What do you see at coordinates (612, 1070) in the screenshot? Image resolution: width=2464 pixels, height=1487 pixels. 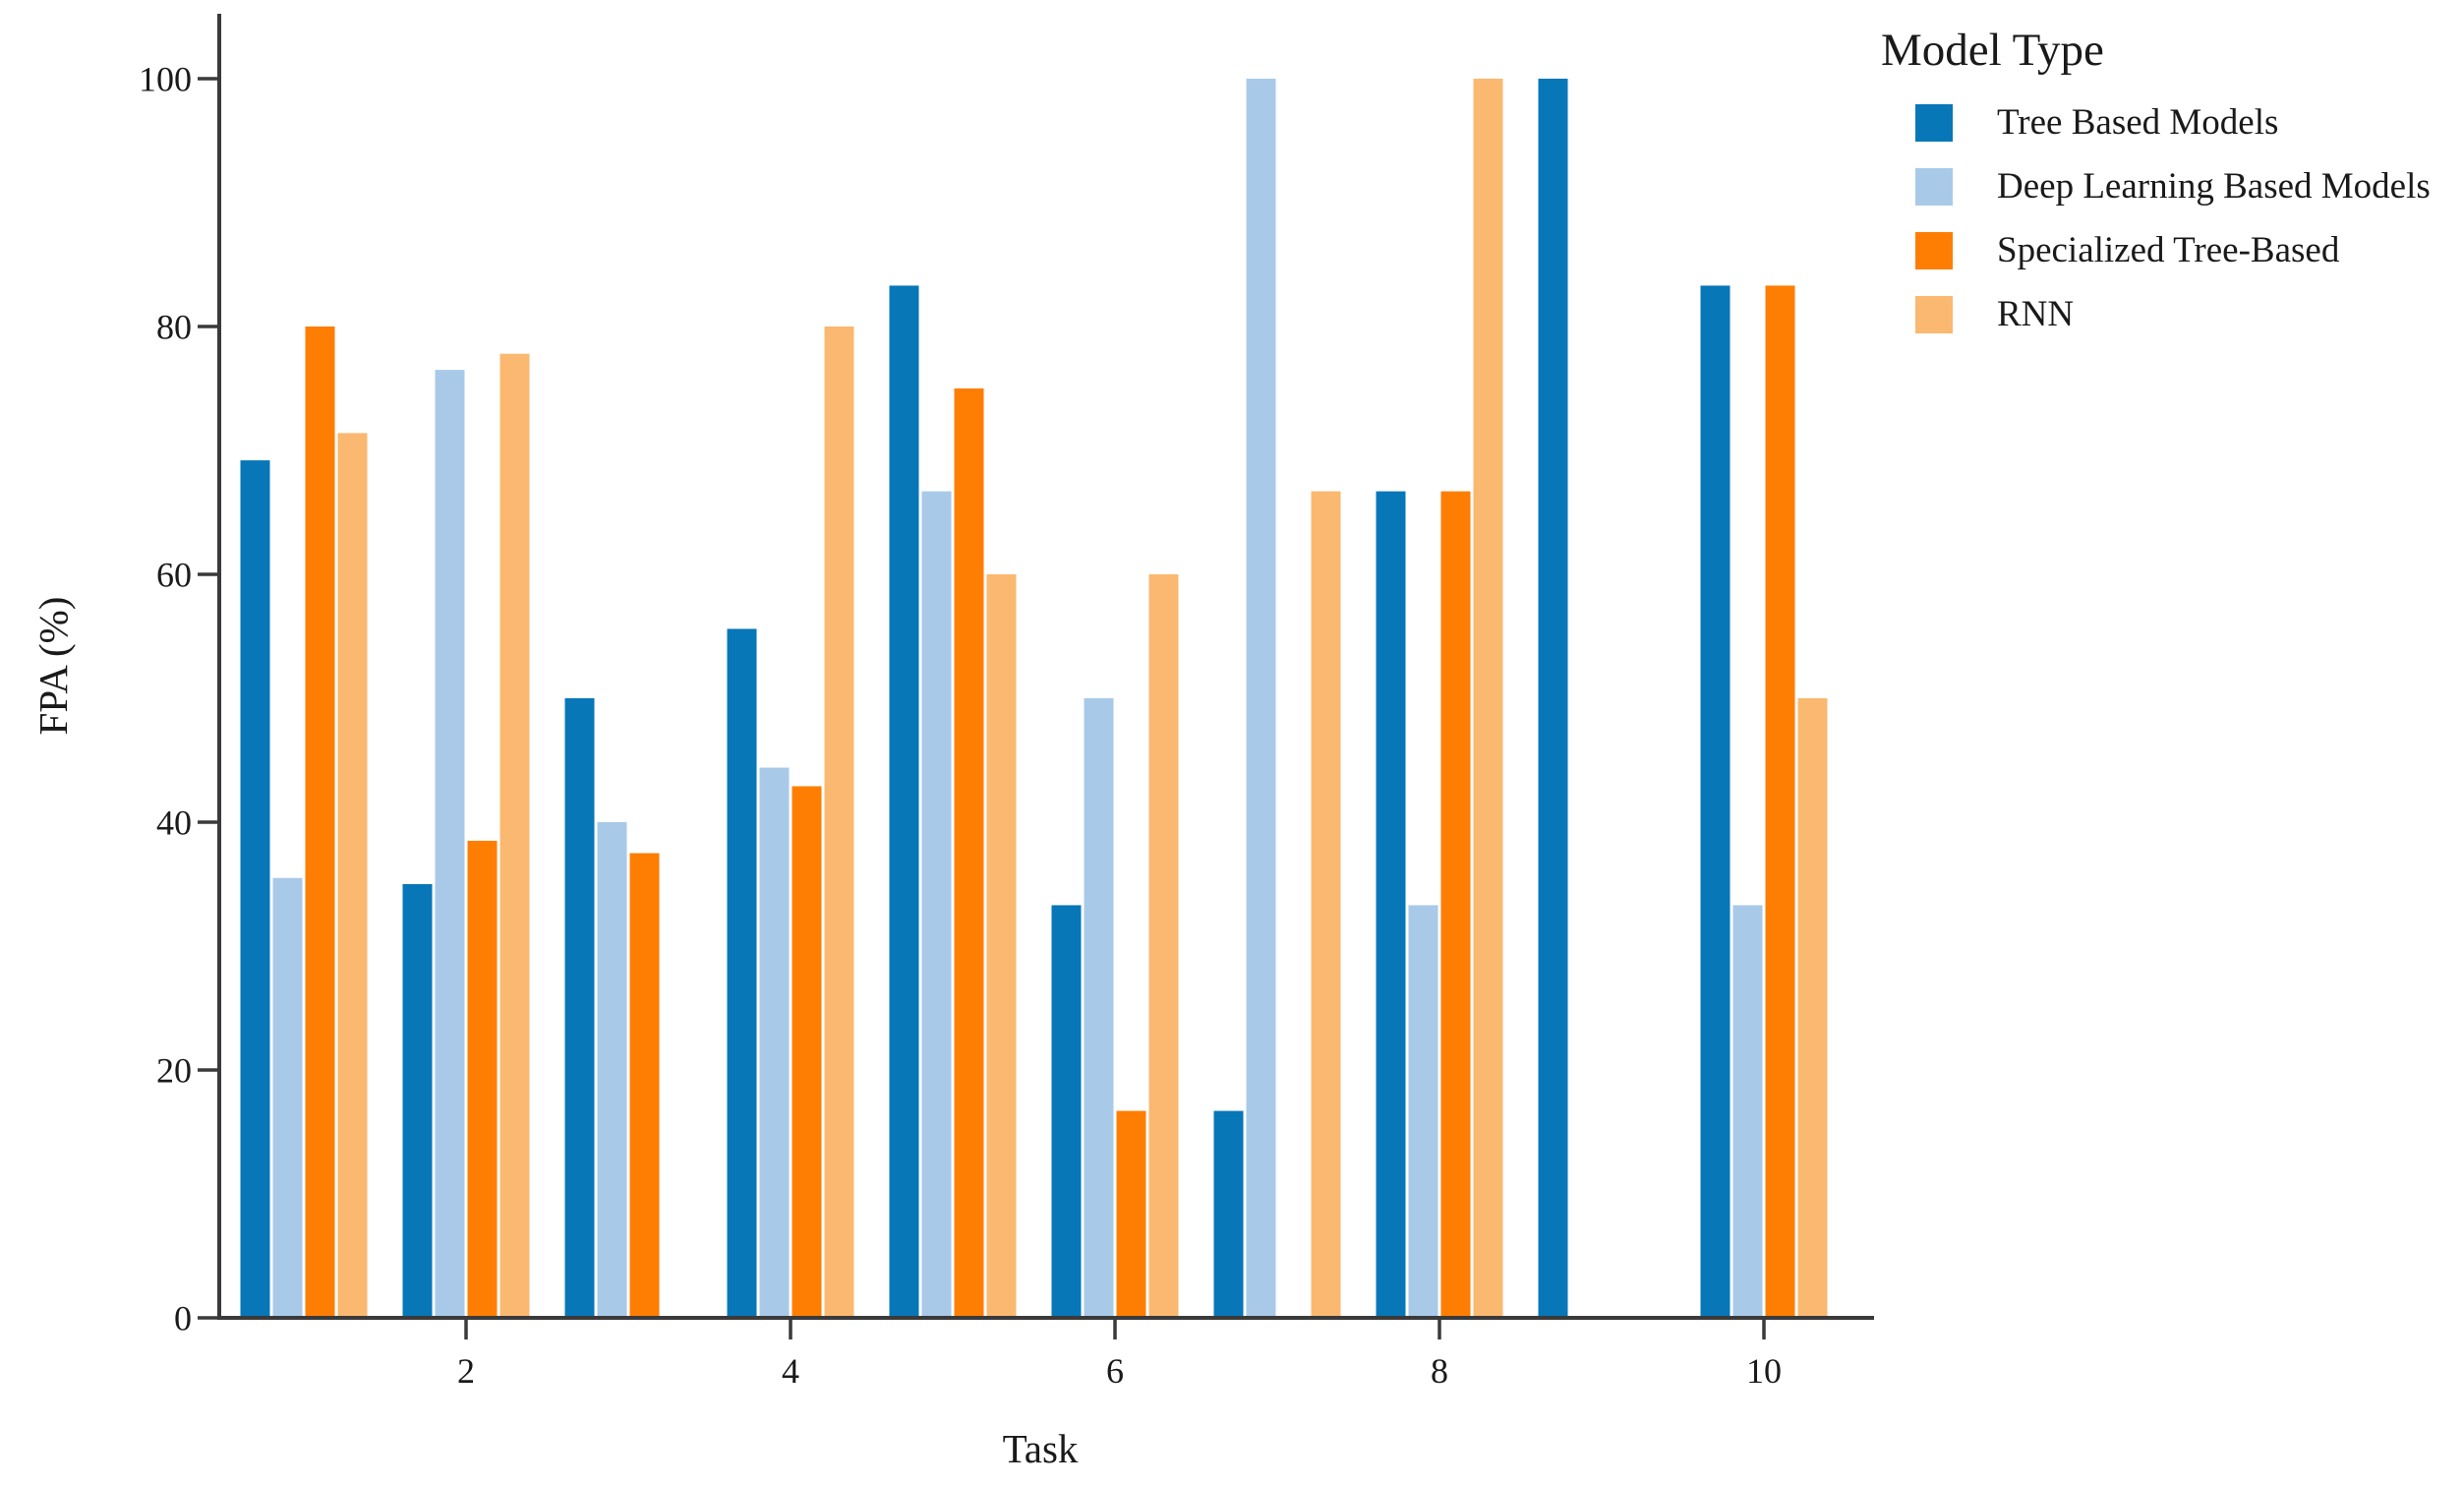 I see `bar-task3-series2` at bounding box center [612, 1070].